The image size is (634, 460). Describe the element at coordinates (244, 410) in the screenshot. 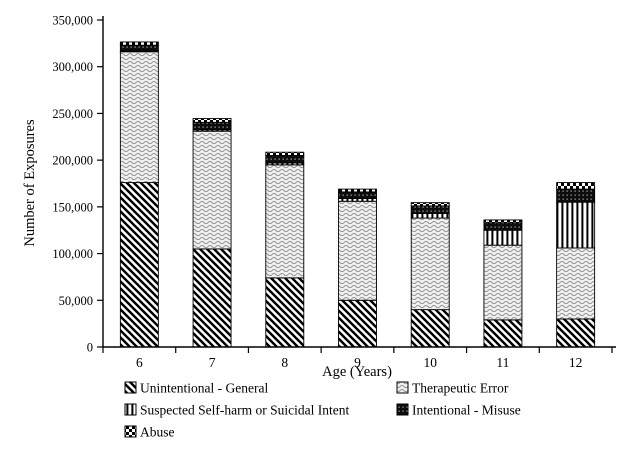

I see `legend-label: Suspected Self-harm or Suicidal Intent` at that location.